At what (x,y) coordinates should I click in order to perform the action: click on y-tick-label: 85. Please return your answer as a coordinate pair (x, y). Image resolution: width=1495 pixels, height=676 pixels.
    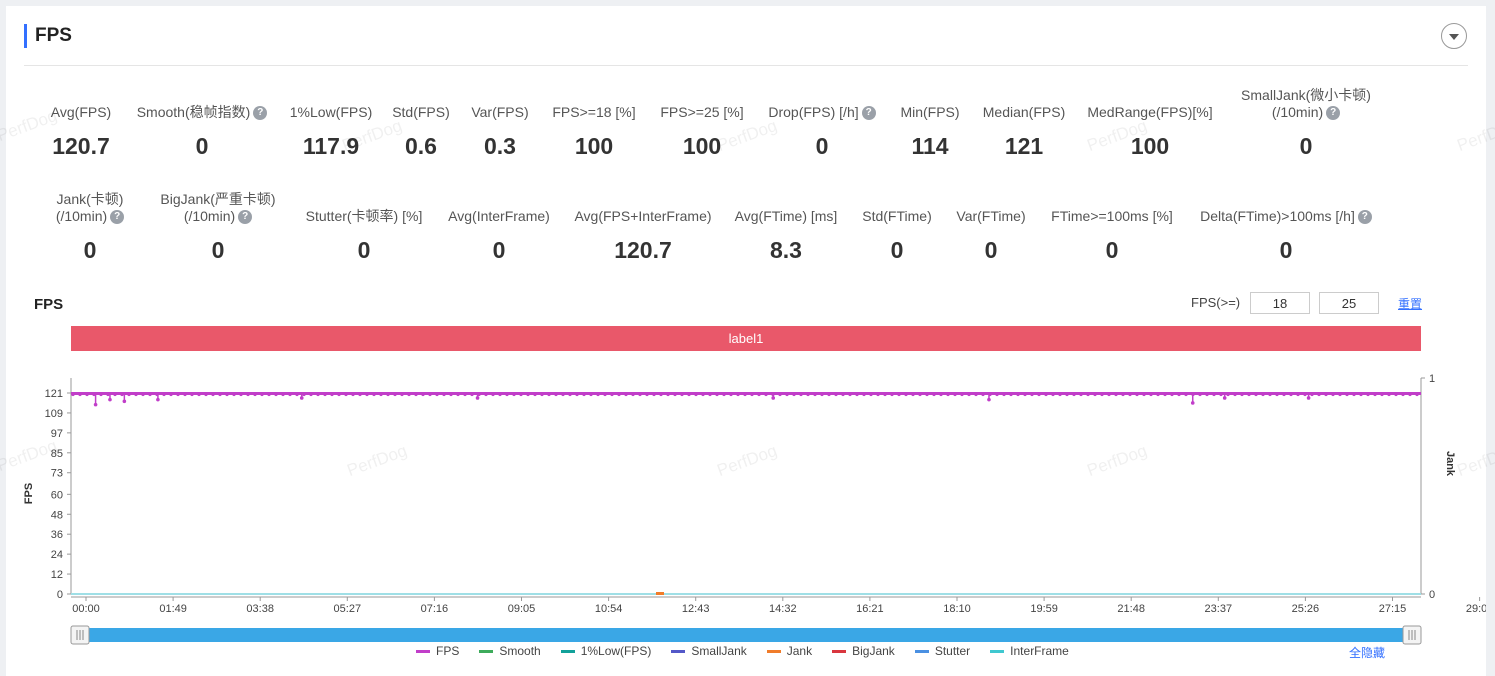
    Looking at the image, I should click on (57, 454).